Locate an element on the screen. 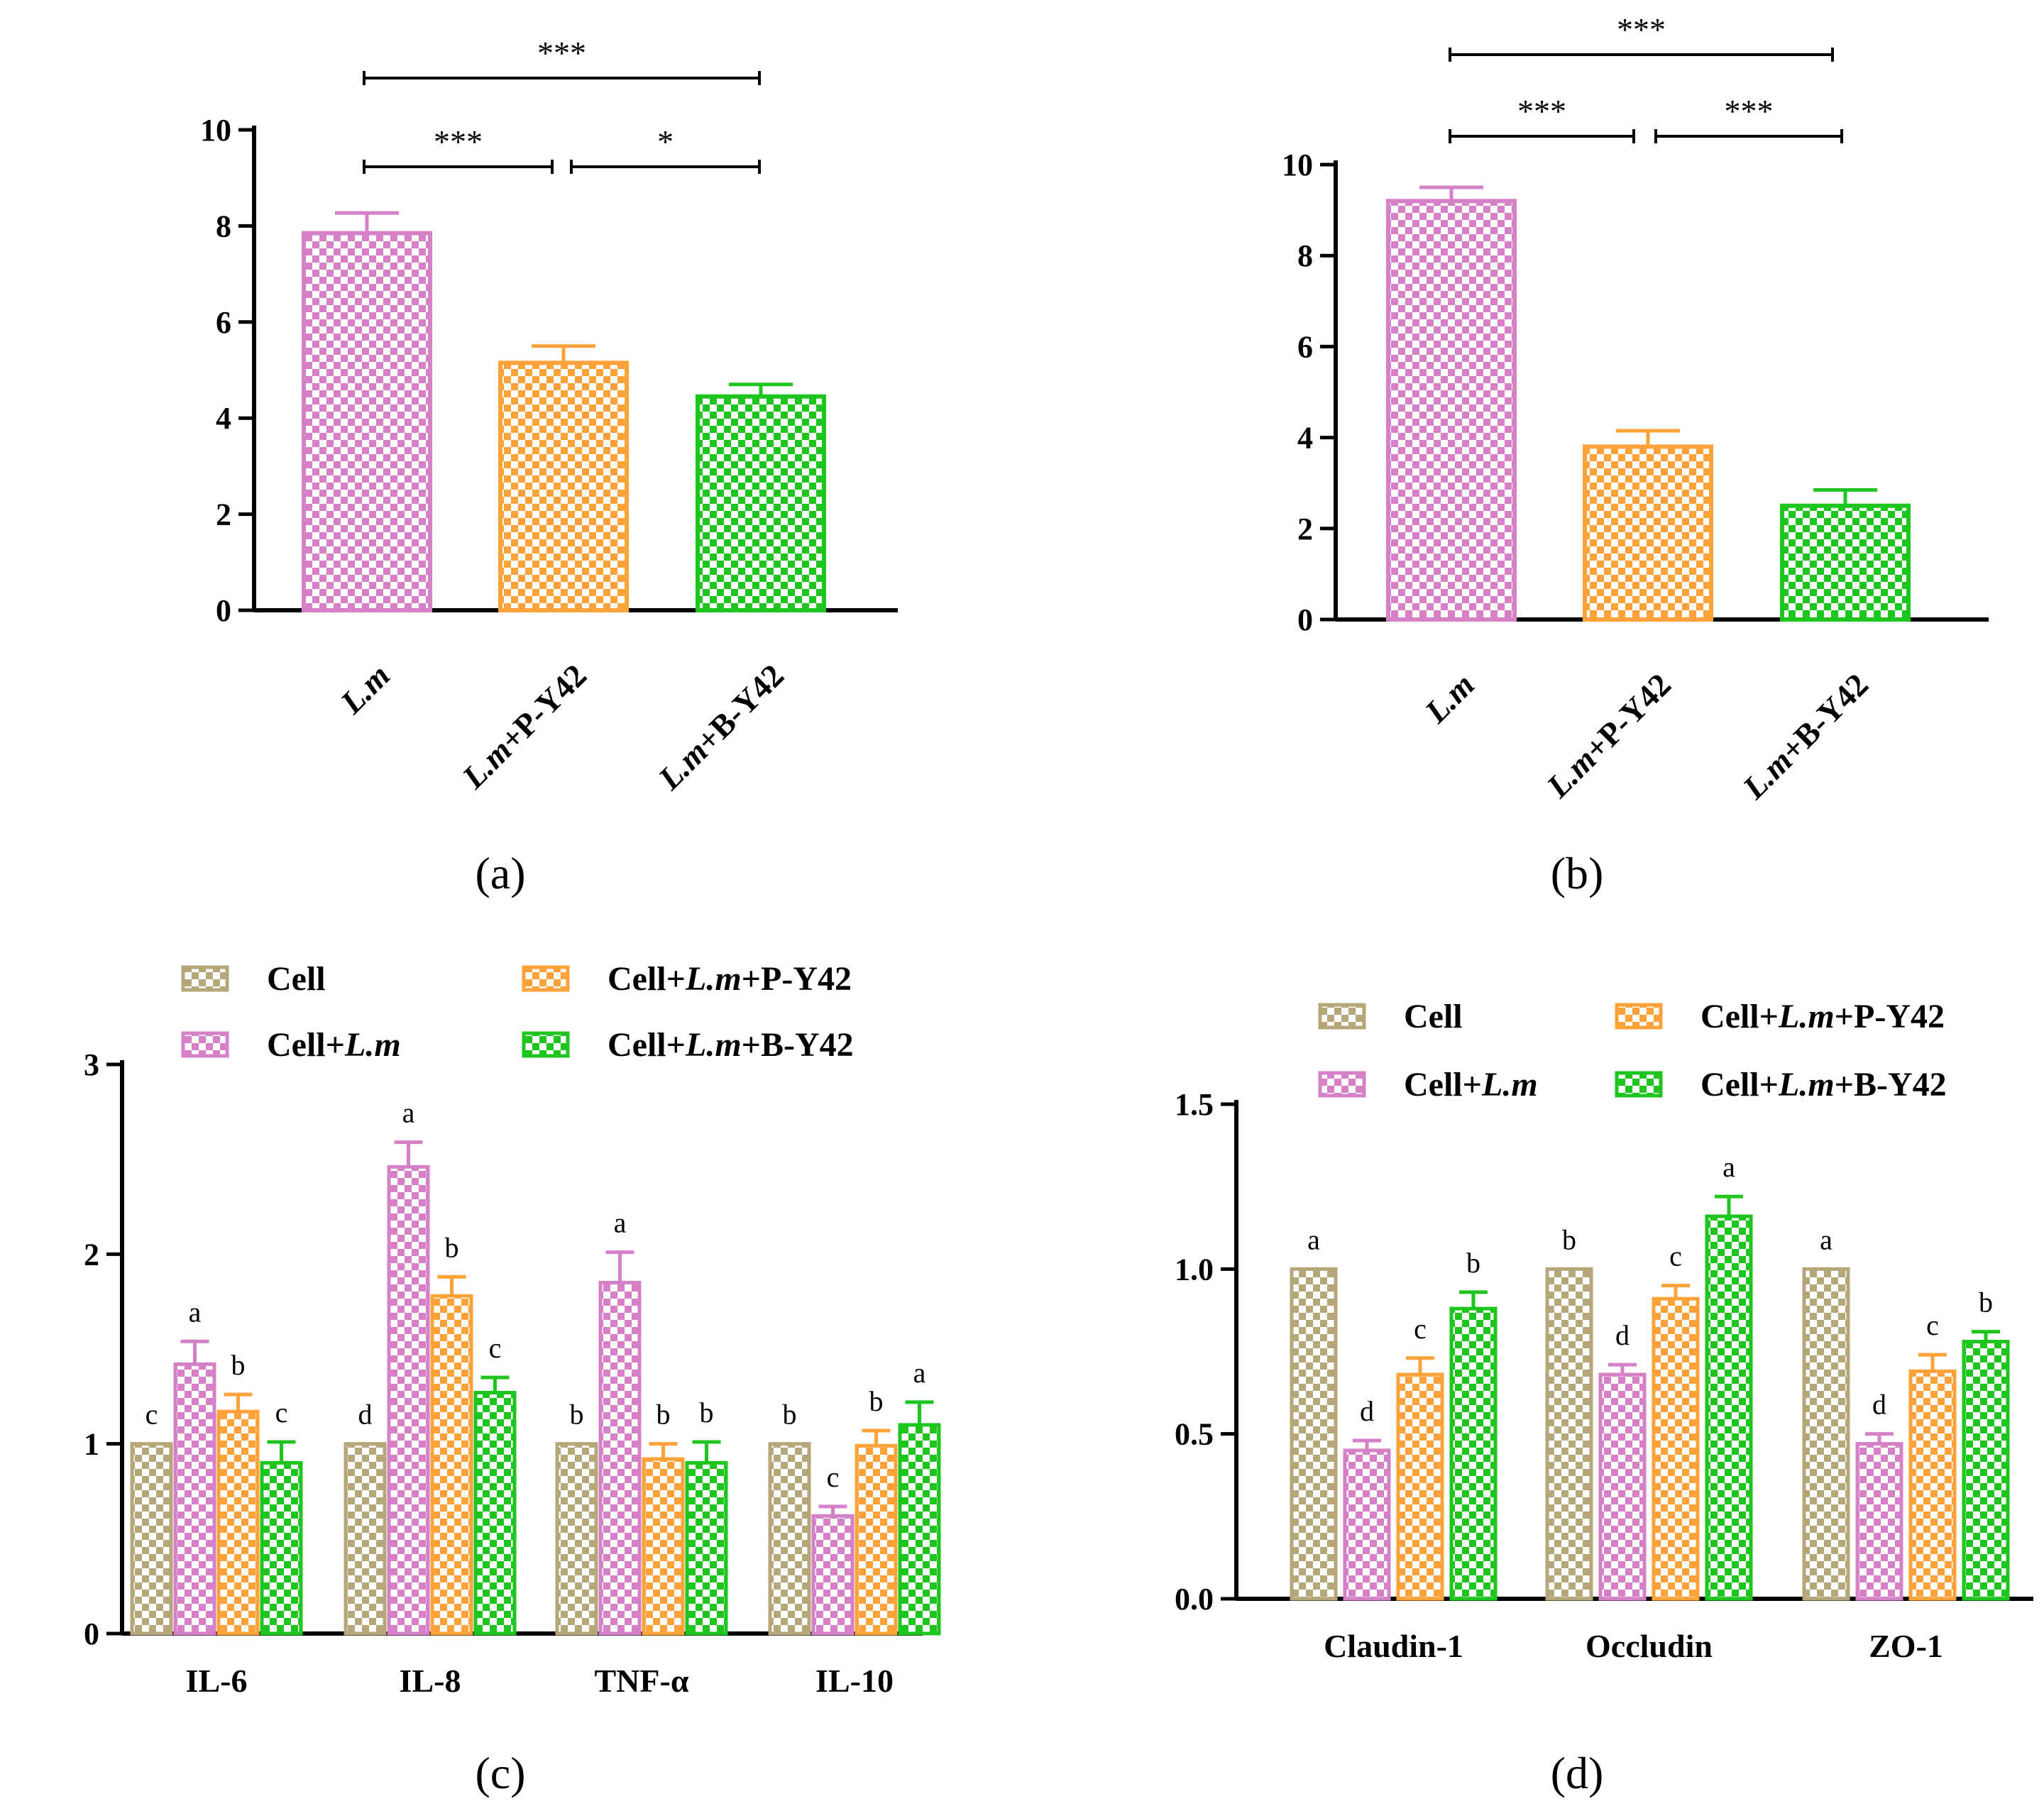 This screenshot has width=2044, height=1806. y-tick-label: 10 is located at coordinates (1297, 165).